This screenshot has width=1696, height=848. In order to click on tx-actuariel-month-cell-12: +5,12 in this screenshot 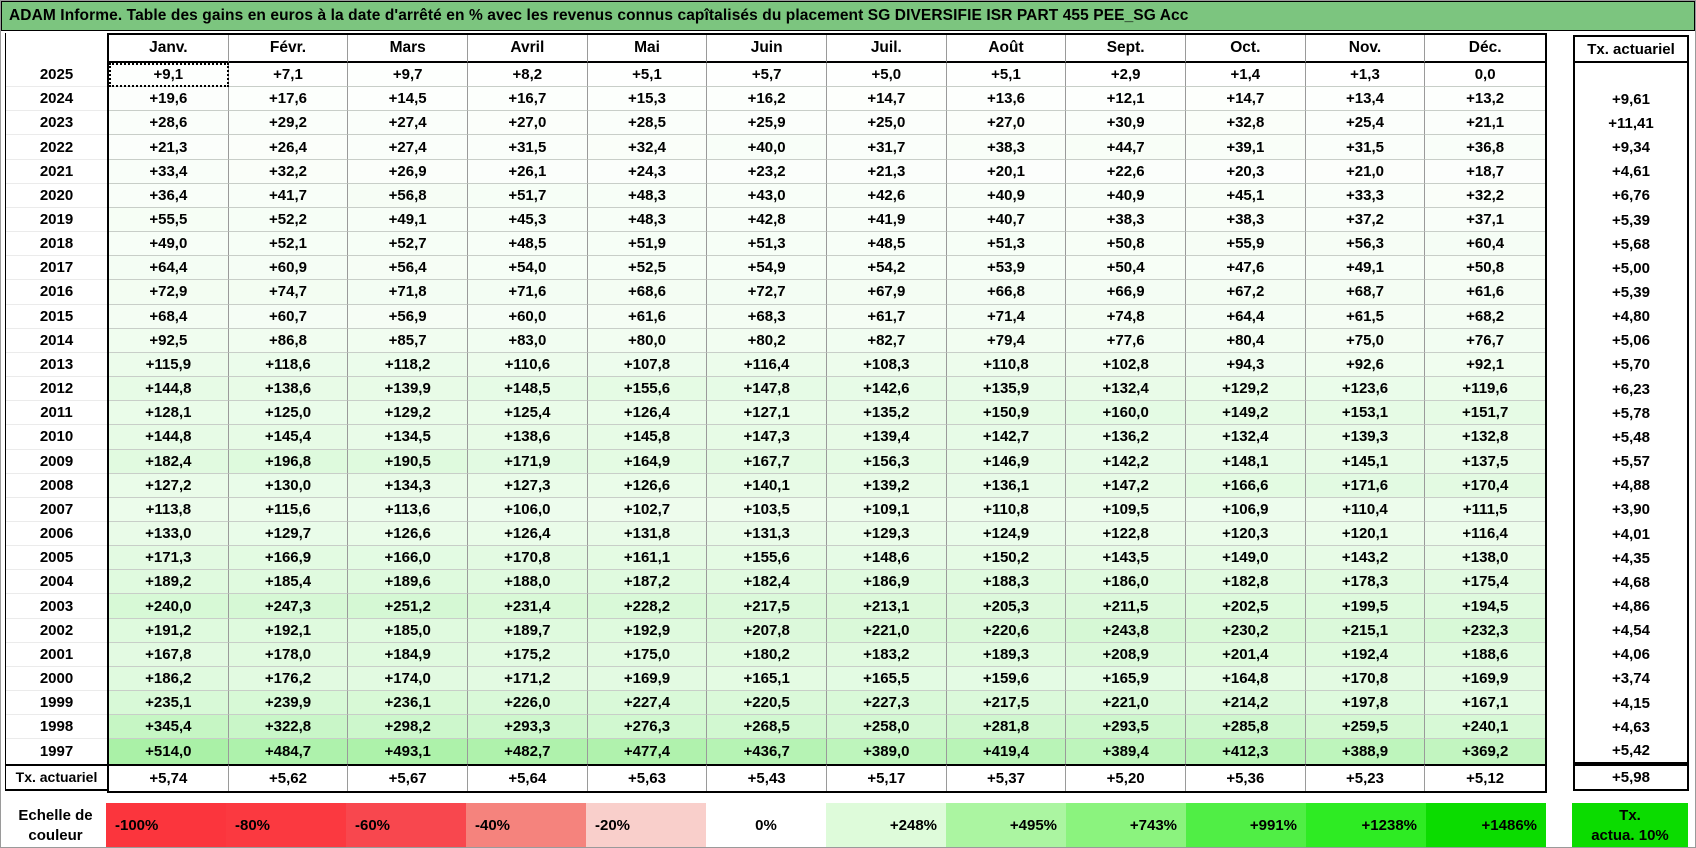, I will do `click(1485, 777)`.